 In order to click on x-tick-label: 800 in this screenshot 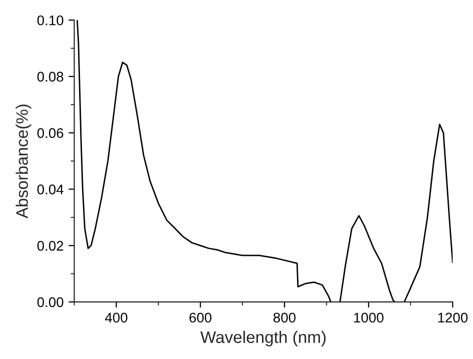, I will do `click(285, 317)`.